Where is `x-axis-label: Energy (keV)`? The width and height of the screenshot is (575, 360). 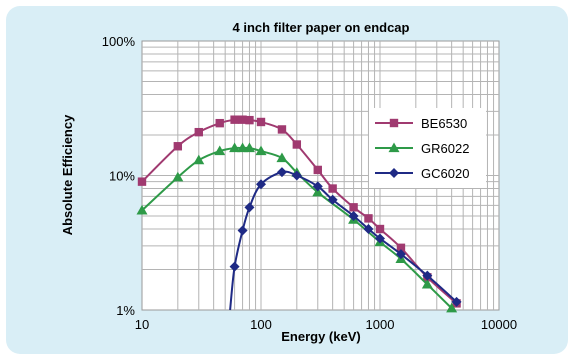 x-axis-label: Energy (keV) is located at coordinates (320, 336).